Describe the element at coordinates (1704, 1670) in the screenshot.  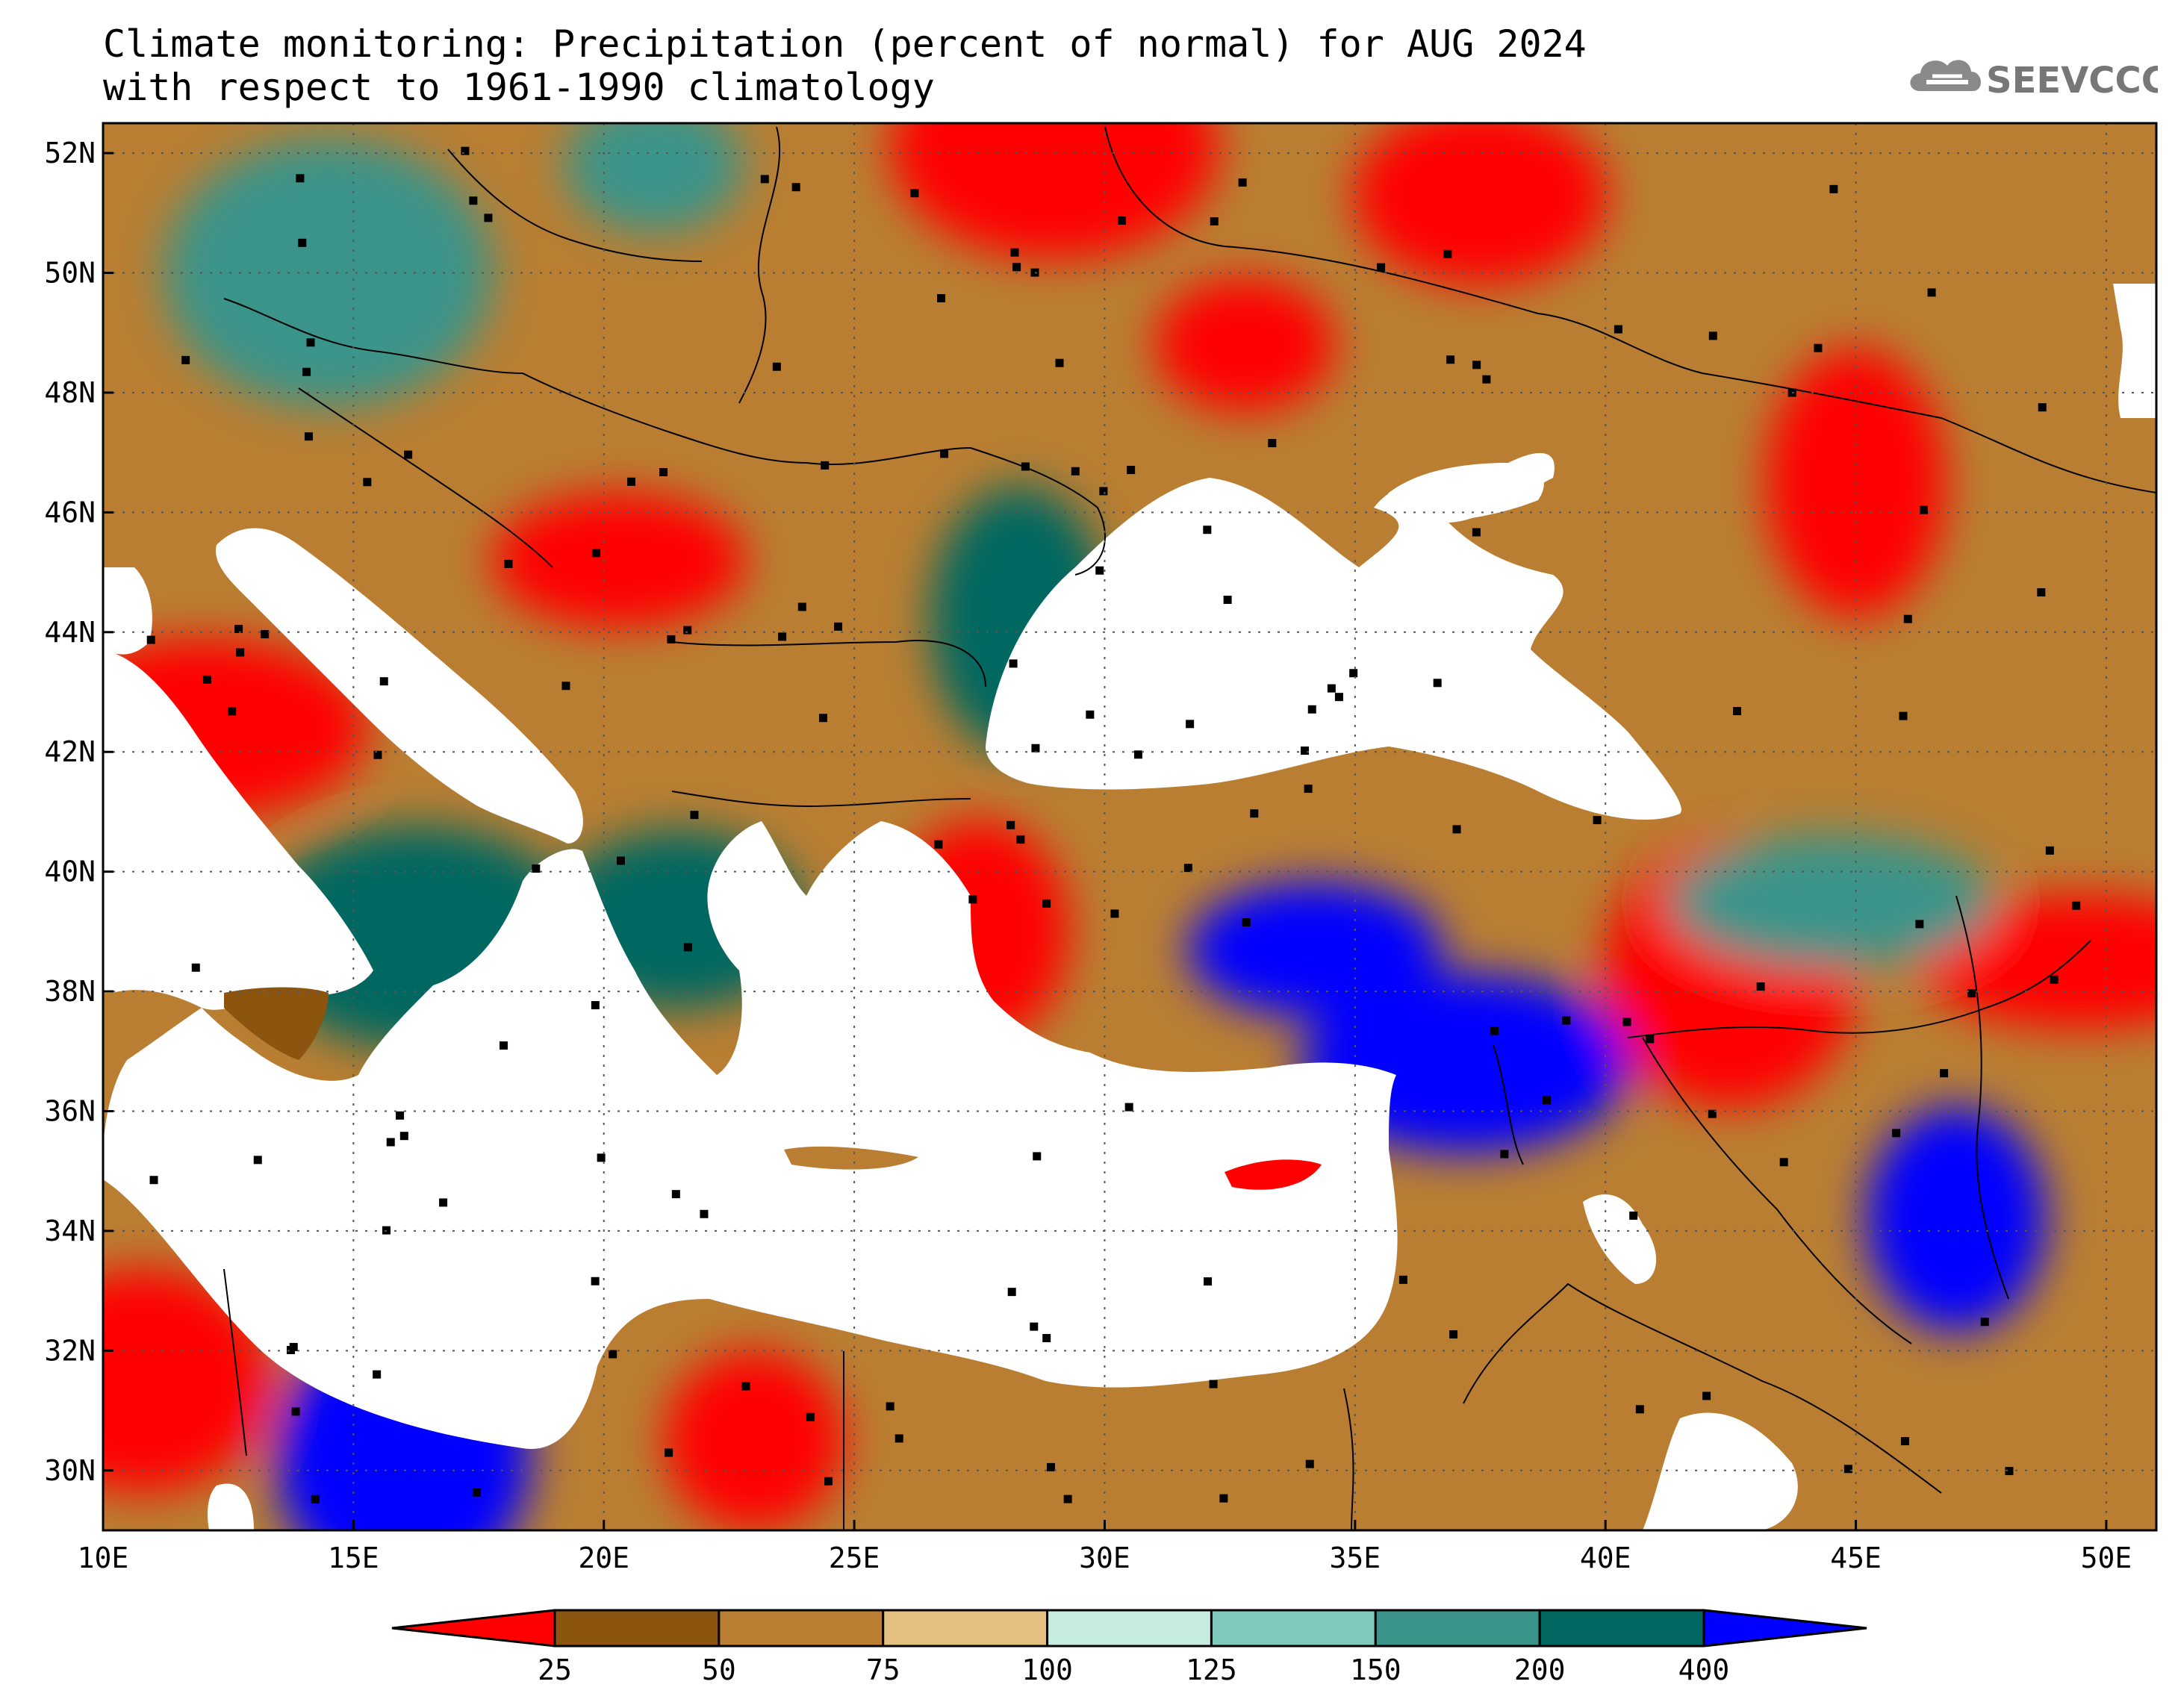
I see `colorbar-label: 400` at that location.